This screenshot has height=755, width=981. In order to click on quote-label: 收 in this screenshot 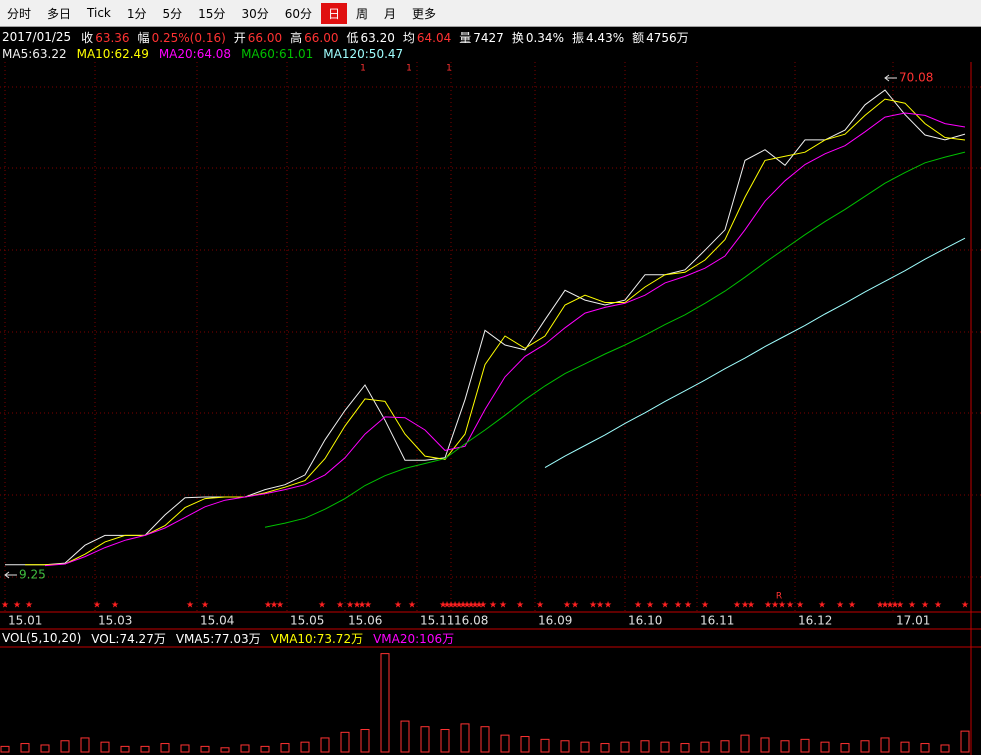, I will do `click(87, 37)`.